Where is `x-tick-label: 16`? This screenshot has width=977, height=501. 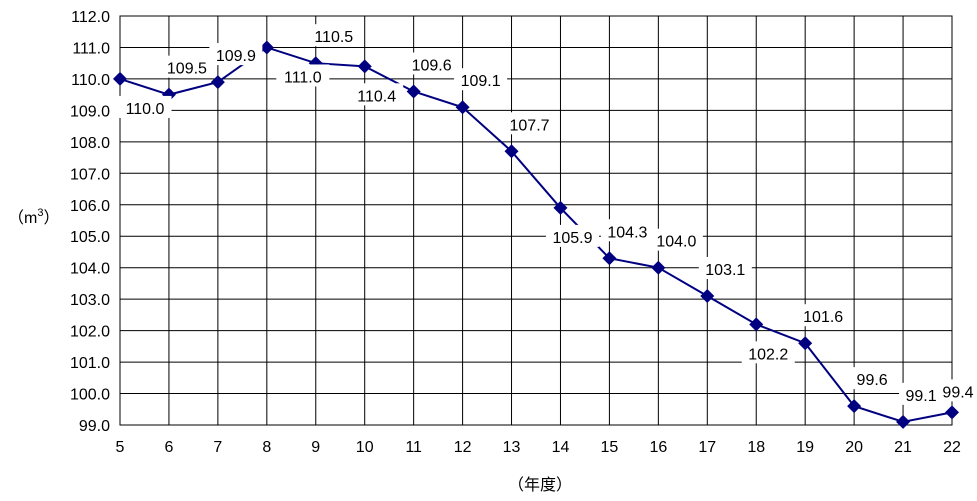
x-tick-label: 16 is located at coordinates (658, 447).